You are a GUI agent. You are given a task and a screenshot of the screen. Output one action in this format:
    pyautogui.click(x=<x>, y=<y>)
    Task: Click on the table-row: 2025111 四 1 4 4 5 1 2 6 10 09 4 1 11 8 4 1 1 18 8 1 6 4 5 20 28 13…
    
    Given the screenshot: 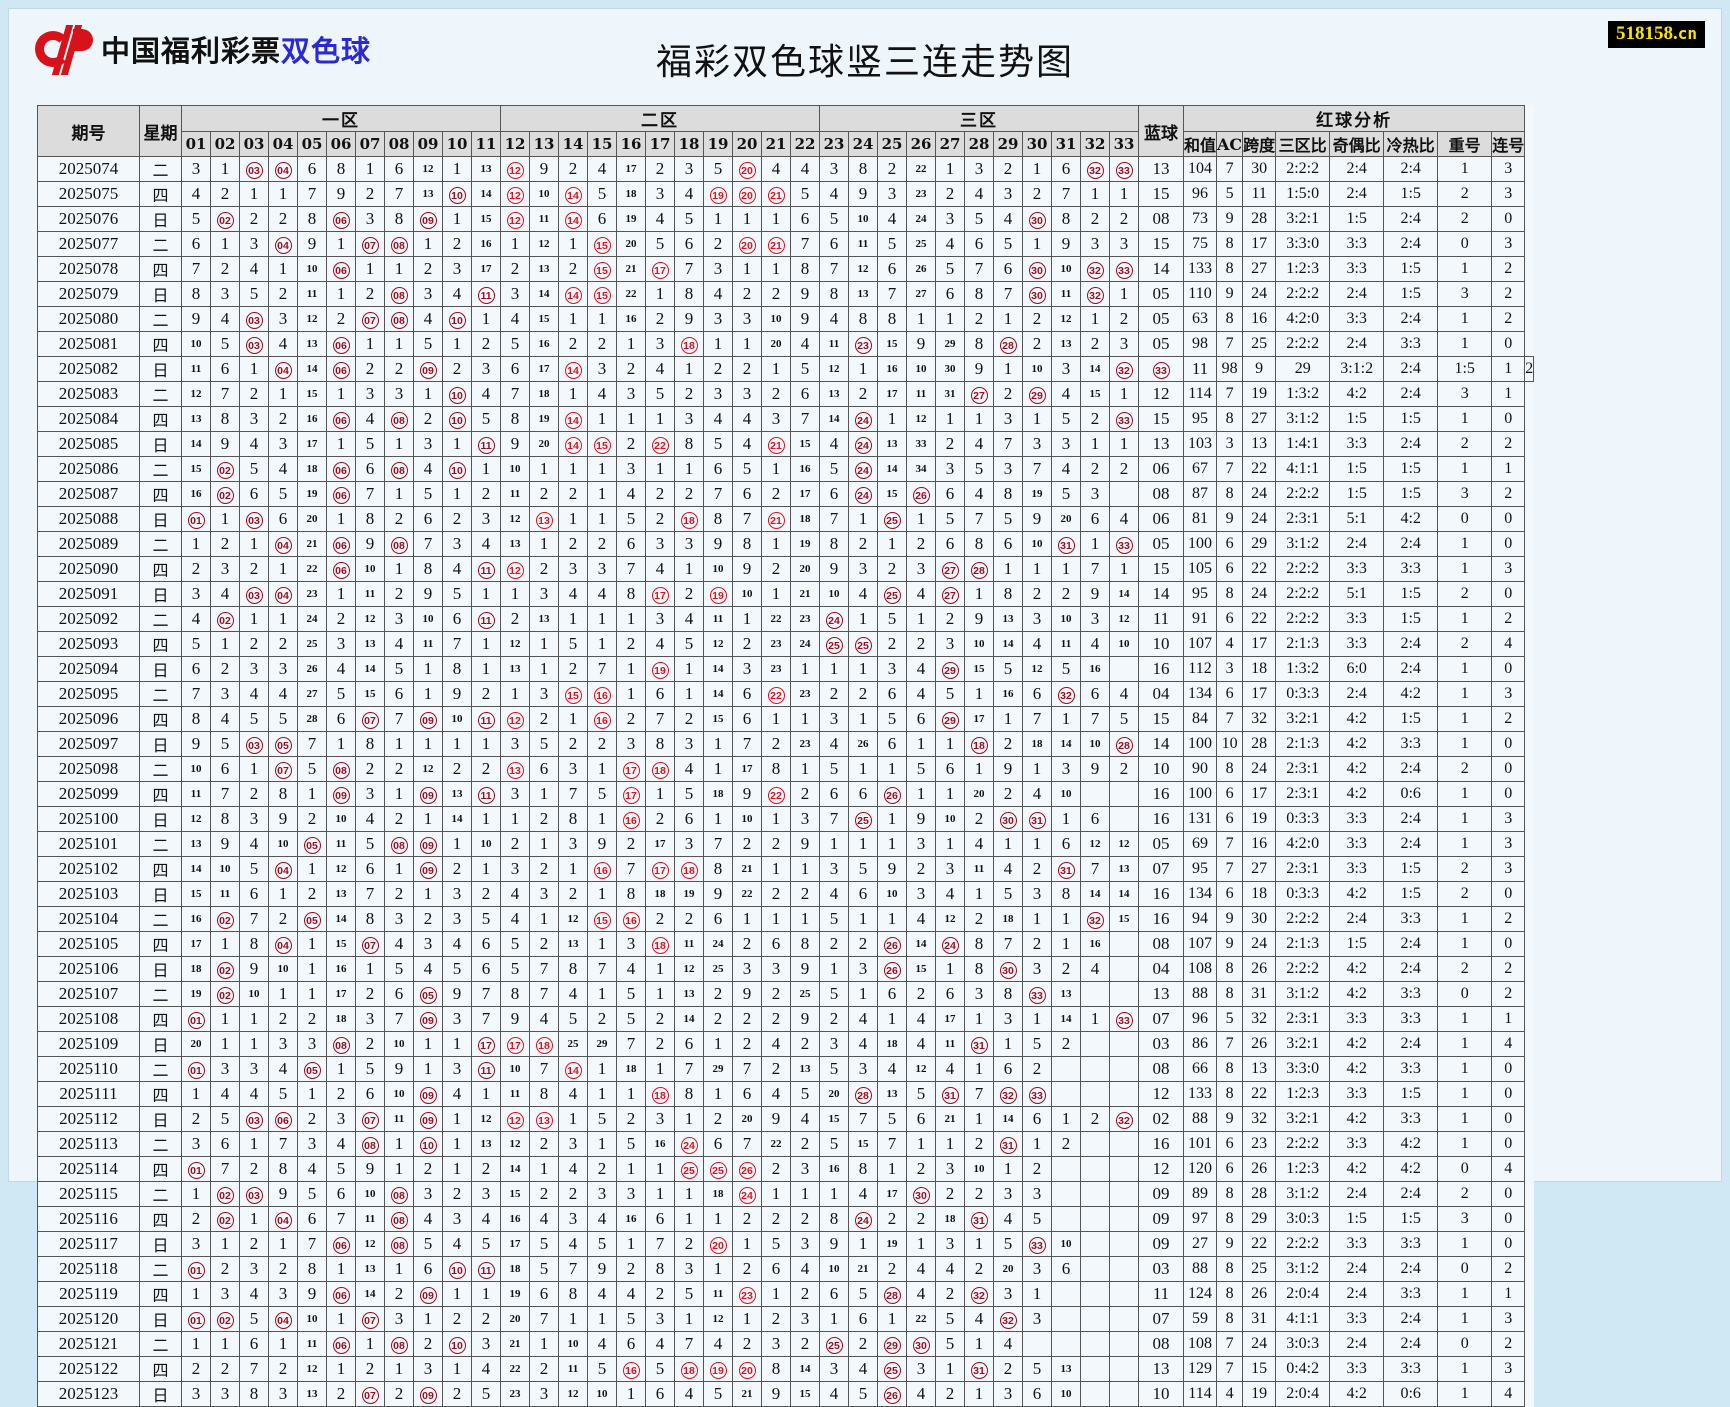 What is the action you would take?
    pyautogui.click(x=785, y=1094)
    